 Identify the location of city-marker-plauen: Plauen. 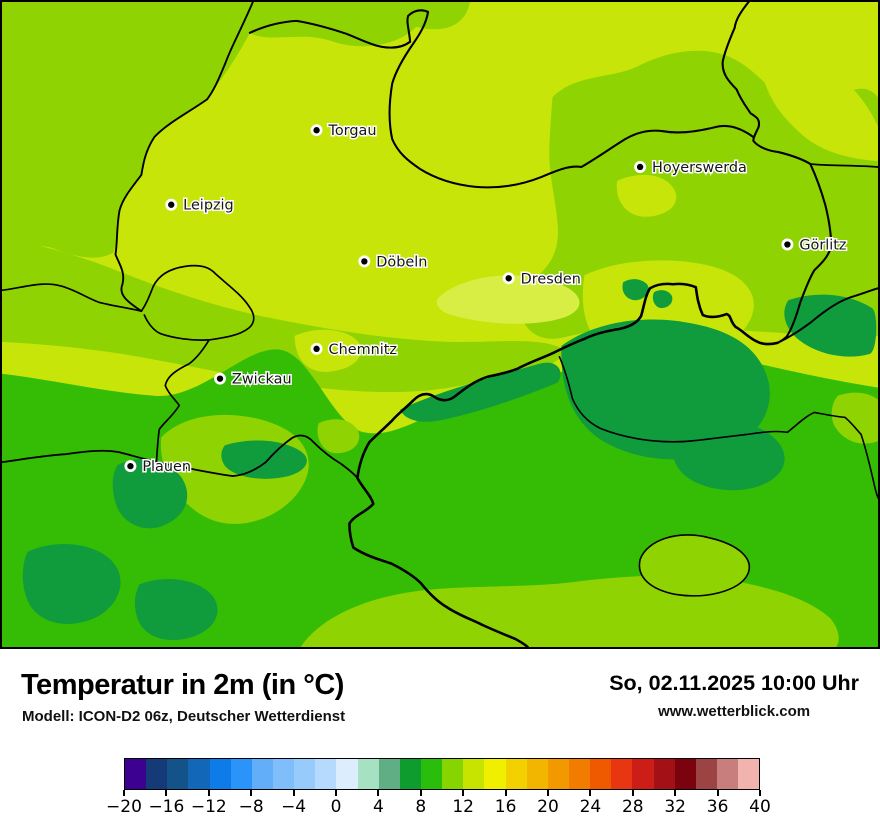
(158, 467).